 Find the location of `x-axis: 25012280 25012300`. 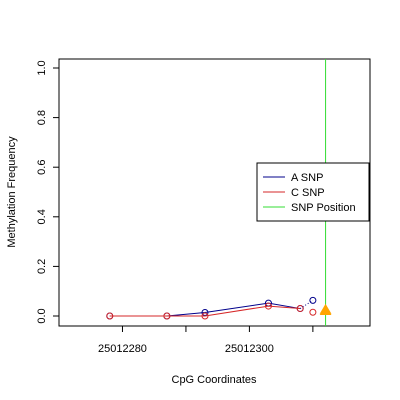

x-axis: 25012280 25012300 is located at coordinates (206, 340).